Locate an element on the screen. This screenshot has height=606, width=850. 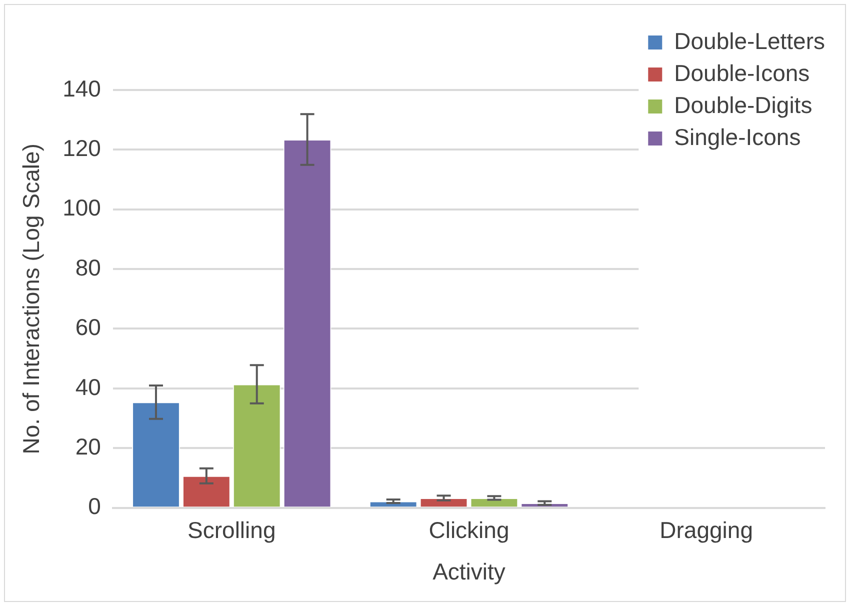
y-tick-label: 20 is located at coordinates (88, 446).